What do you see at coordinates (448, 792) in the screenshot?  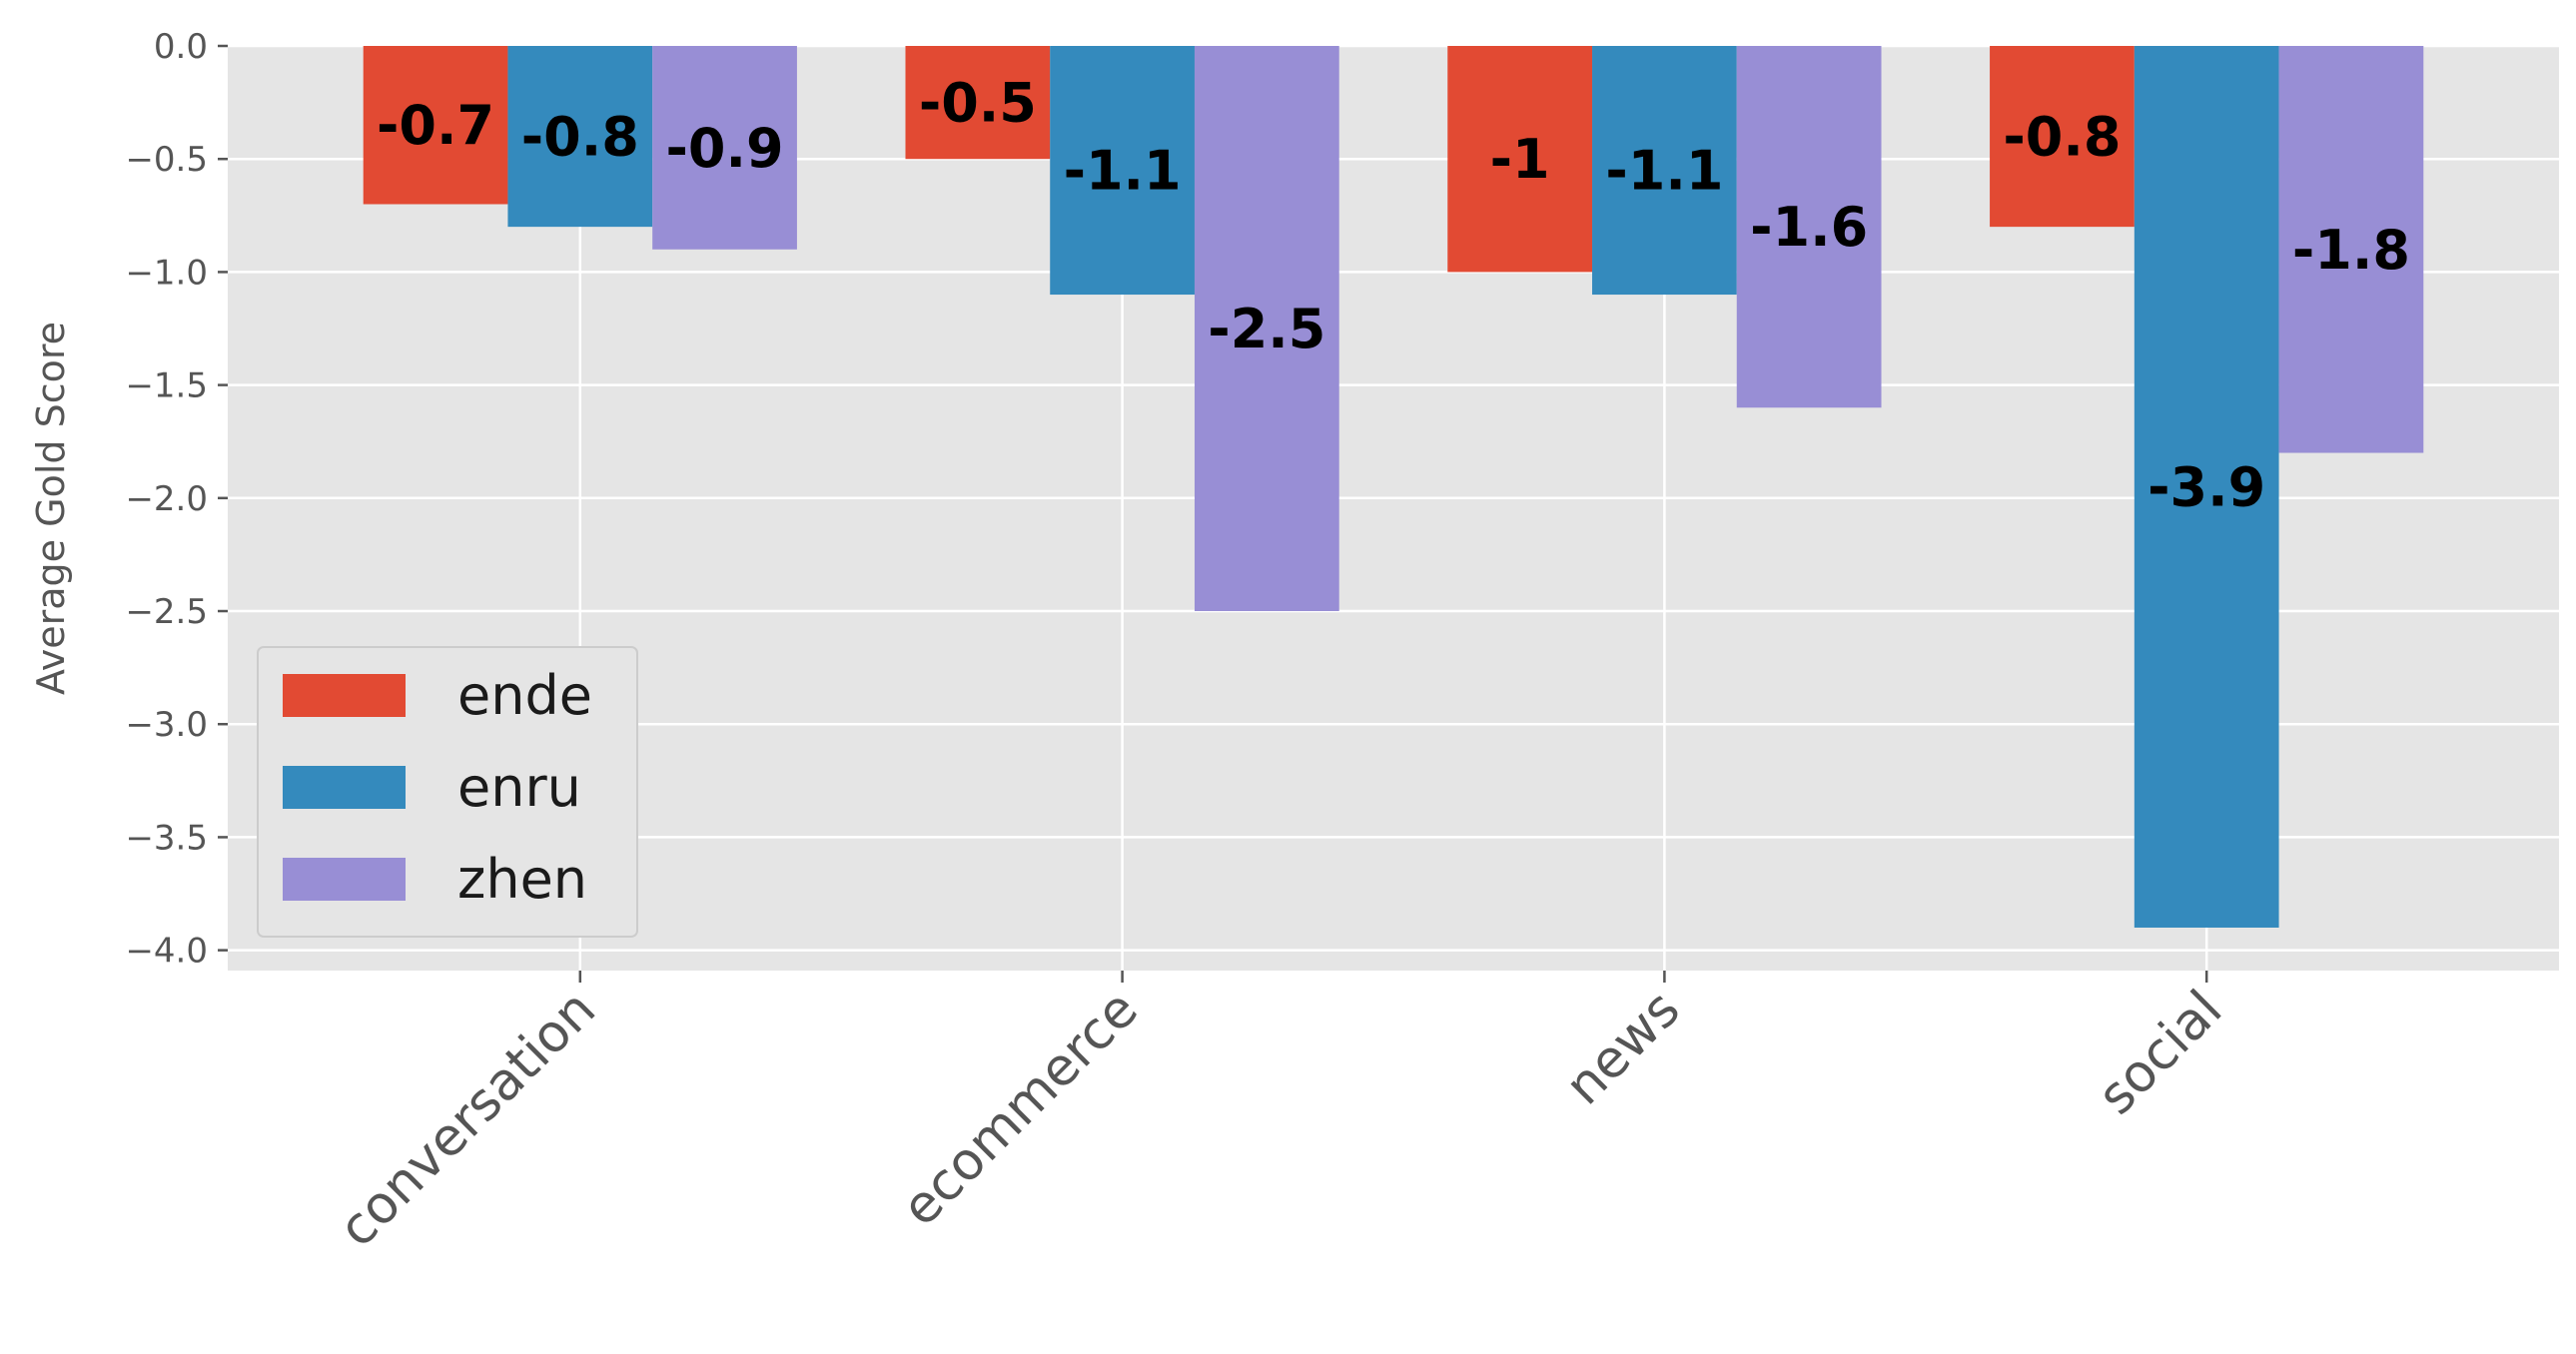 I see `legend: ende enru zhen` at bounding box center [448, 792].